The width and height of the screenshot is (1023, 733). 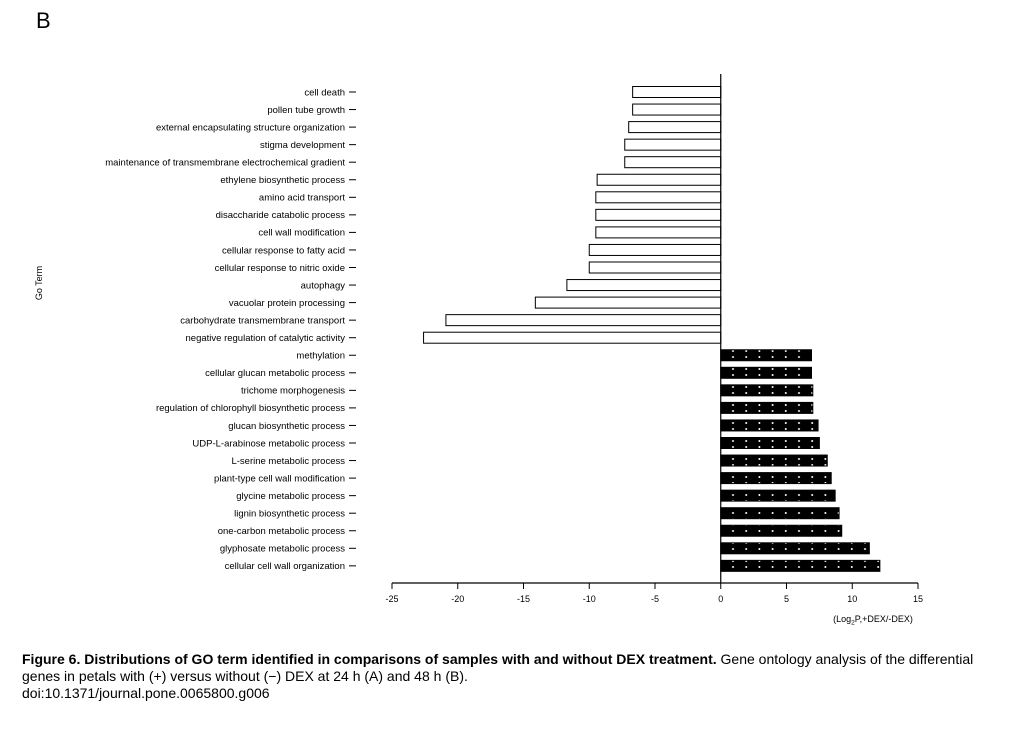 What do you see at coordinates (290, 496) in the screenshot?
I see `category-label: glycine metabolic process` at bounding box center [290, 496].